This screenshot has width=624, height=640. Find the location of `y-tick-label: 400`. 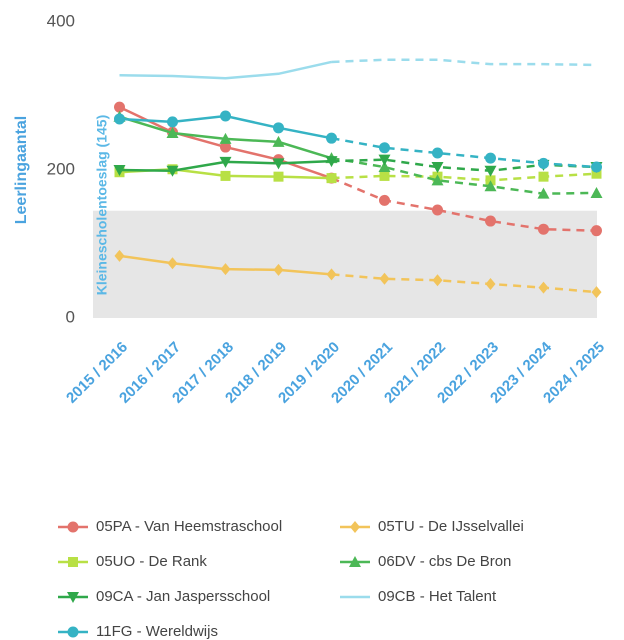

y-tick-label: 400 is located at coordinates (61, 20).